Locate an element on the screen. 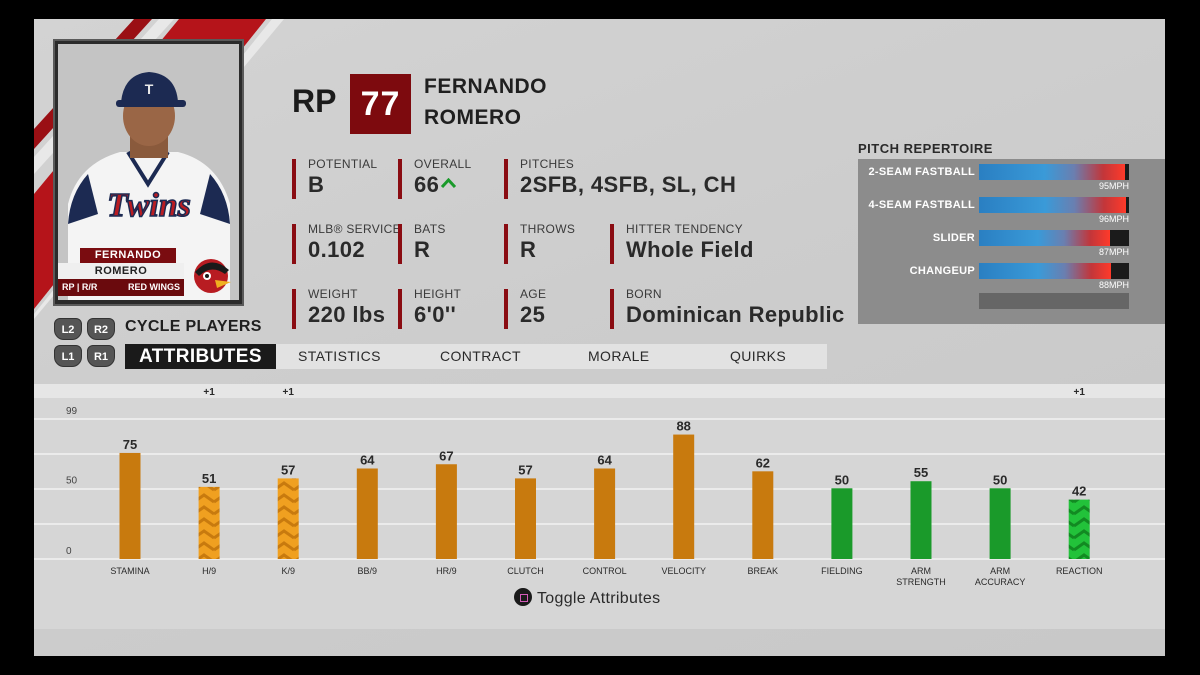 This screenshot has width=1200, height=675. info-weight: WEIGHT 220 lbs is located at coordinates (339, 308).